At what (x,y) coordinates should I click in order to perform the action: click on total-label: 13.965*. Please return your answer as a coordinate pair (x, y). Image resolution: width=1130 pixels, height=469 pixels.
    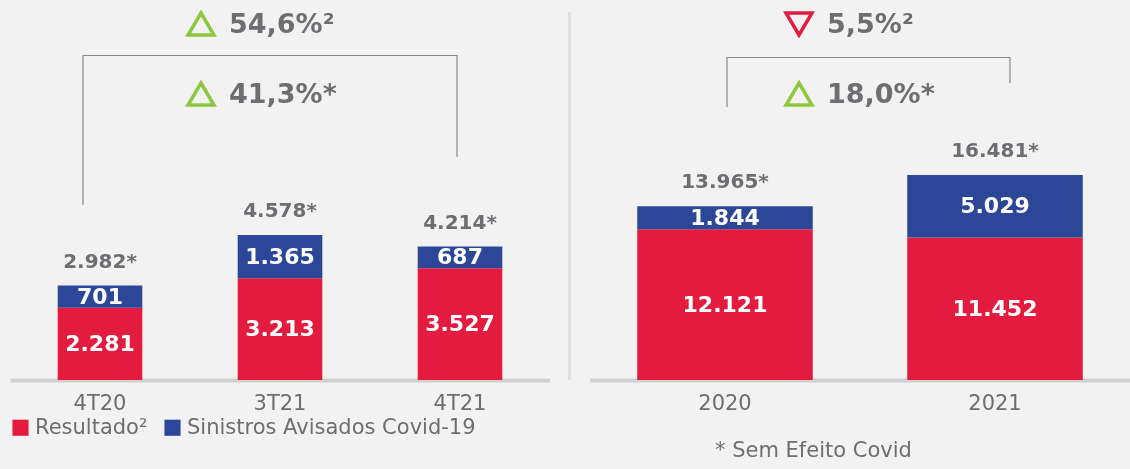
    Looking at the image, I should click on (724, 180).